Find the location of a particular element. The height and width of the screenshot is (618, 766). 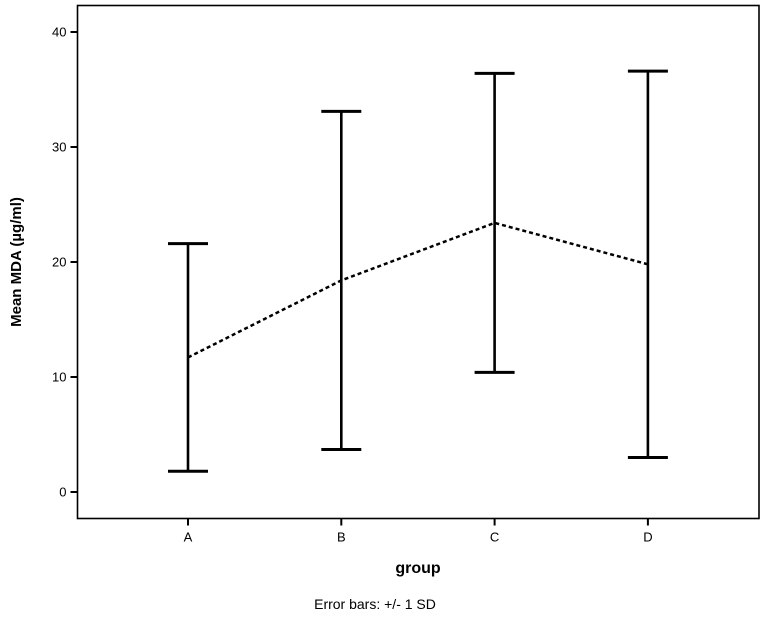

y-axis-title: Mean MDA (µg/ml) is located at coordinates (16, 262).